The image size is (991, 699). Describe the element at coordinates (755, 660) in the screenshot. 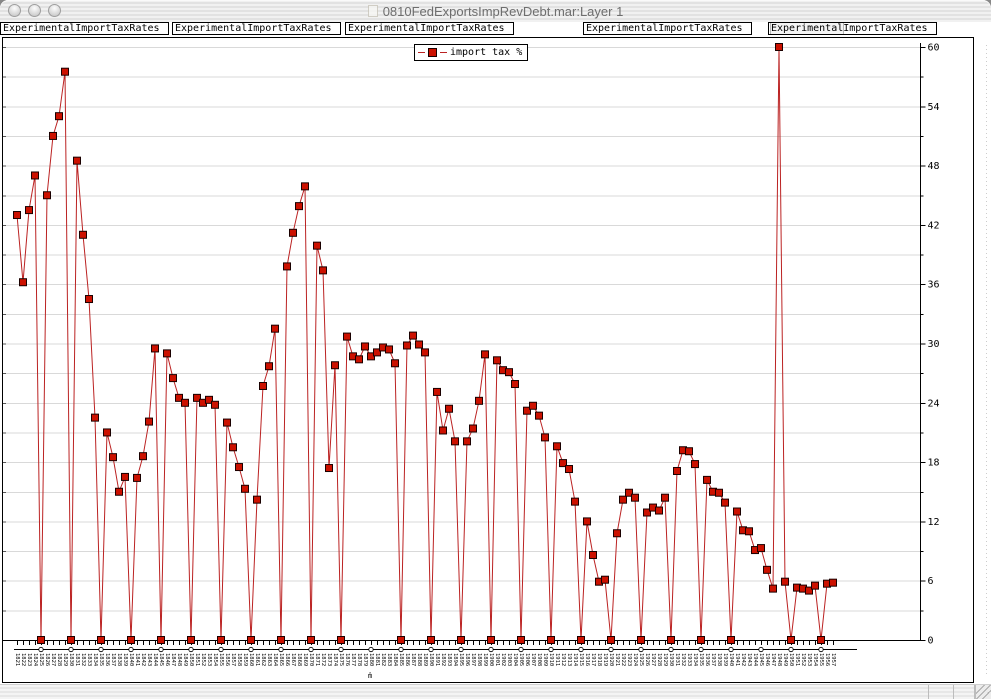

I see `svg-text: 1944` at that location.